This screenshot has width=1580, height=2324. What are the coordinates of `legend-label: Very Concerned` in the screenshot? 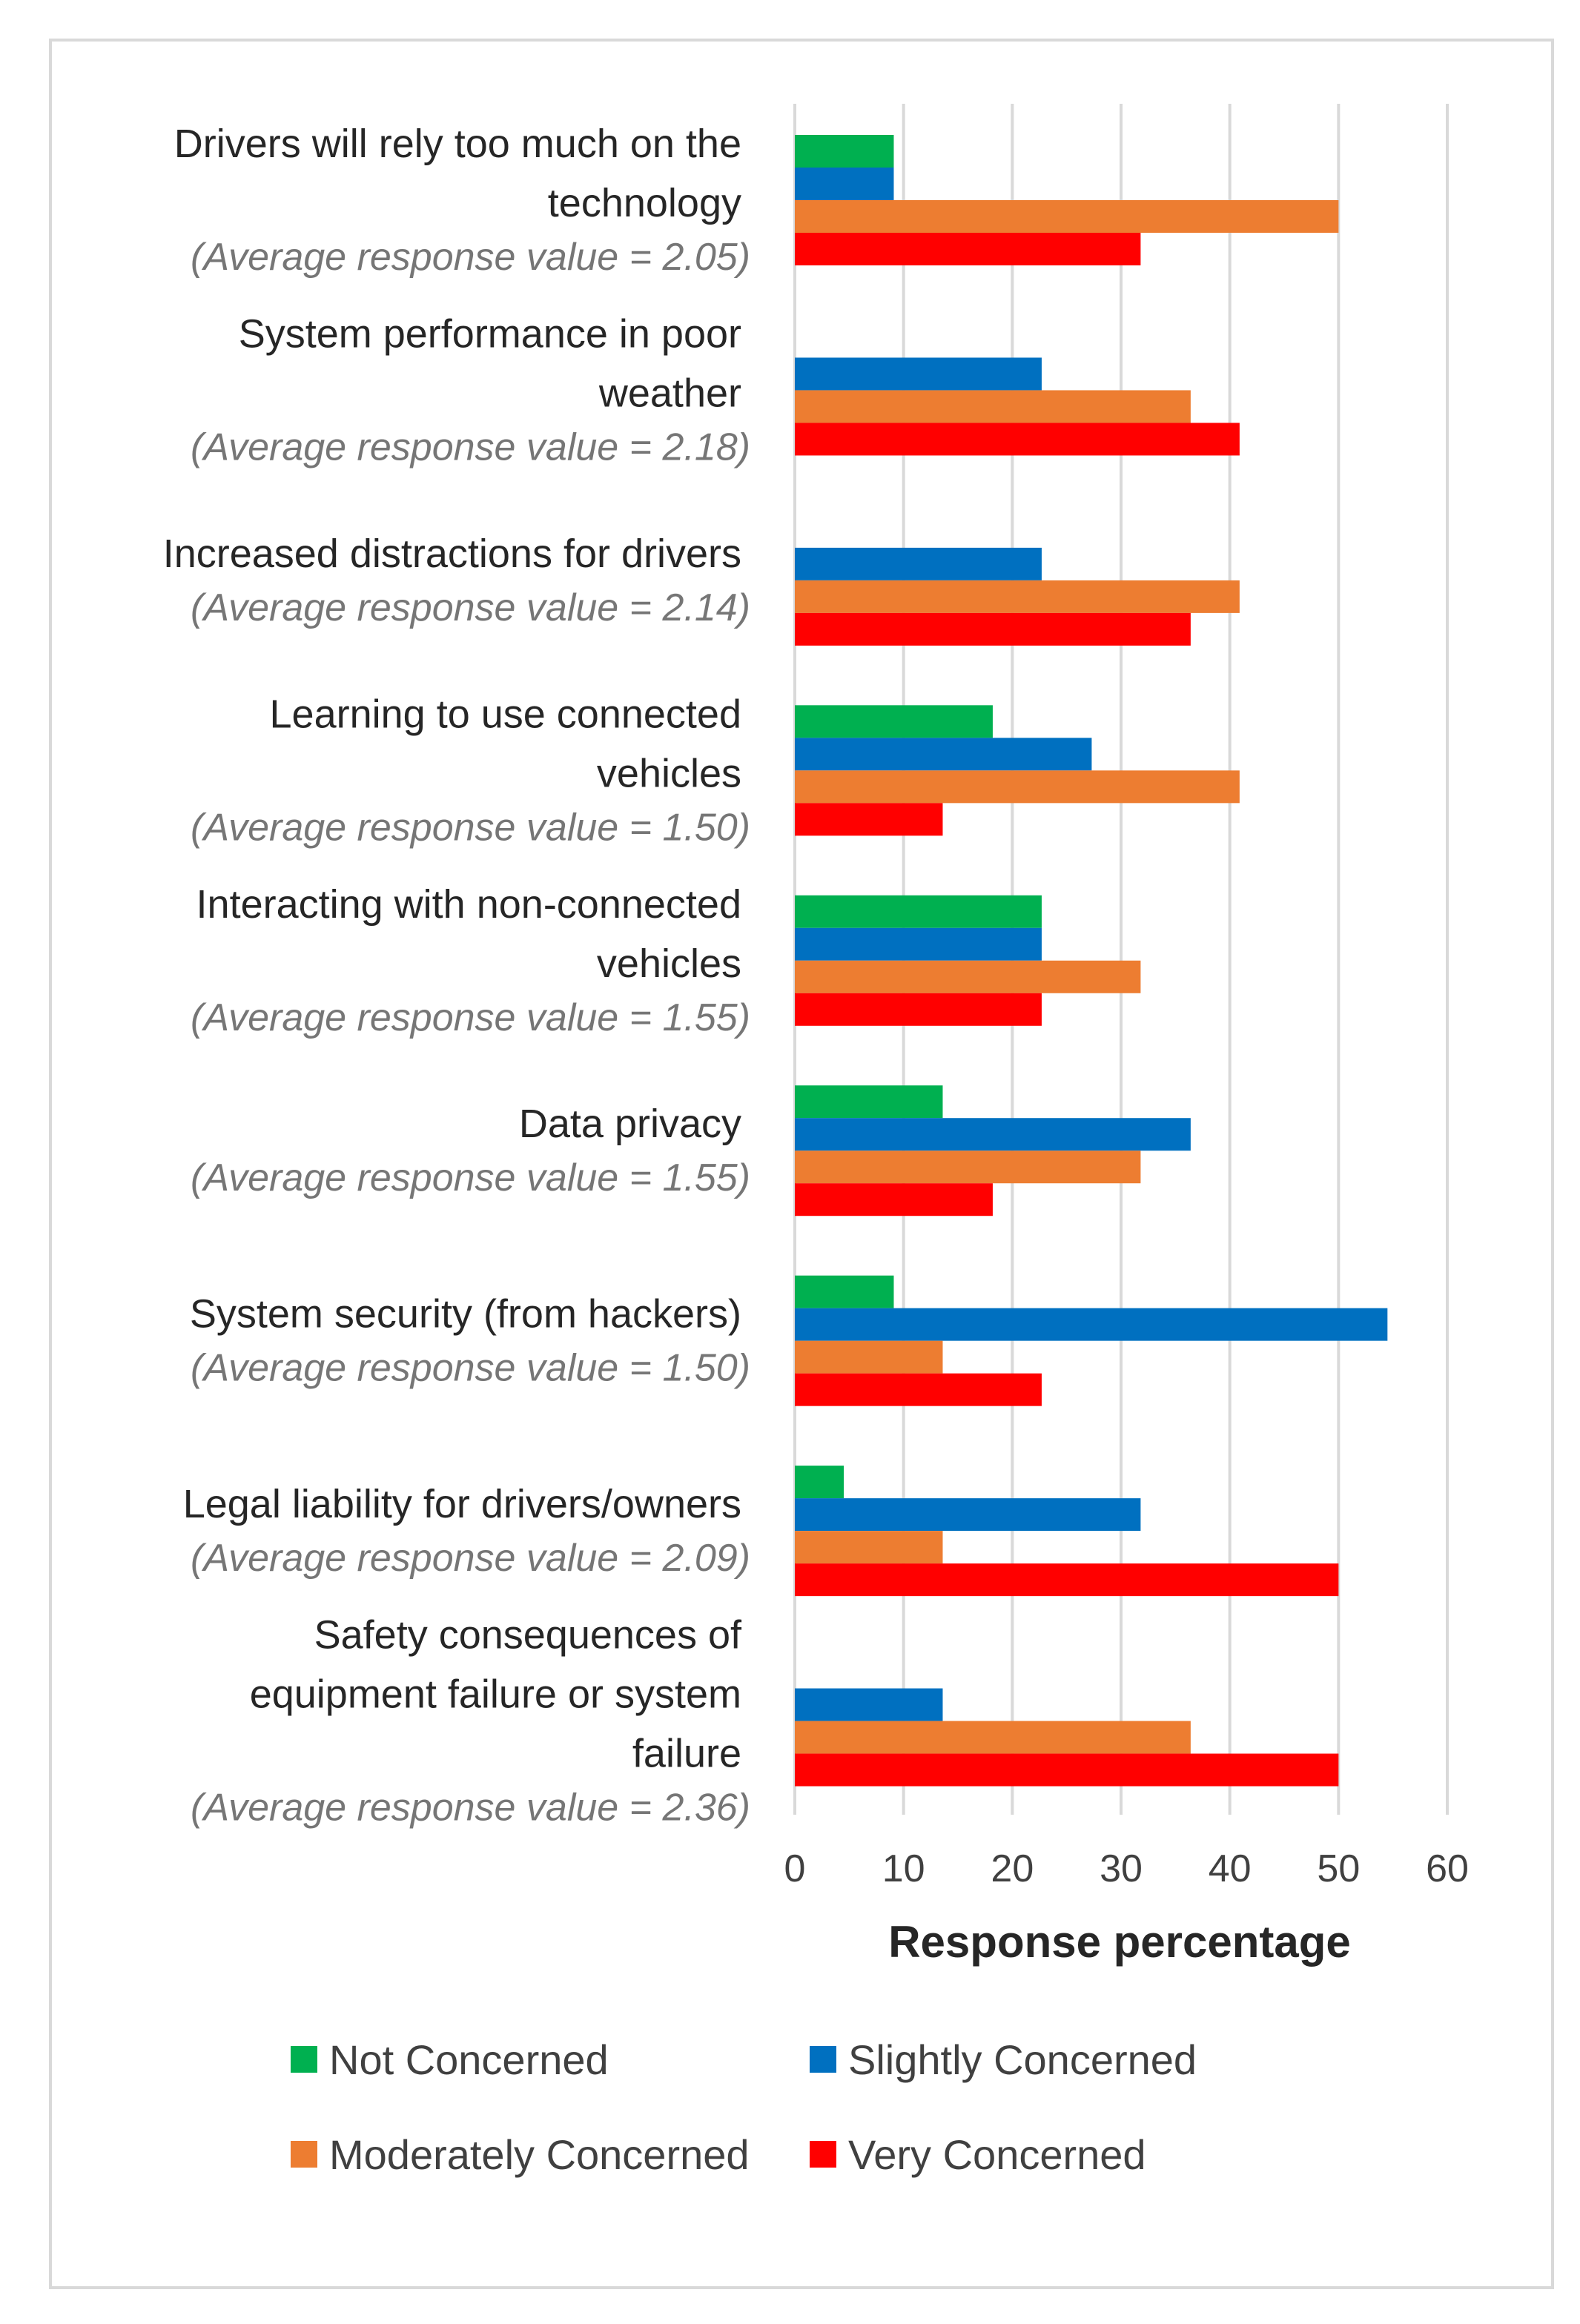 It's located at (997, 2154).